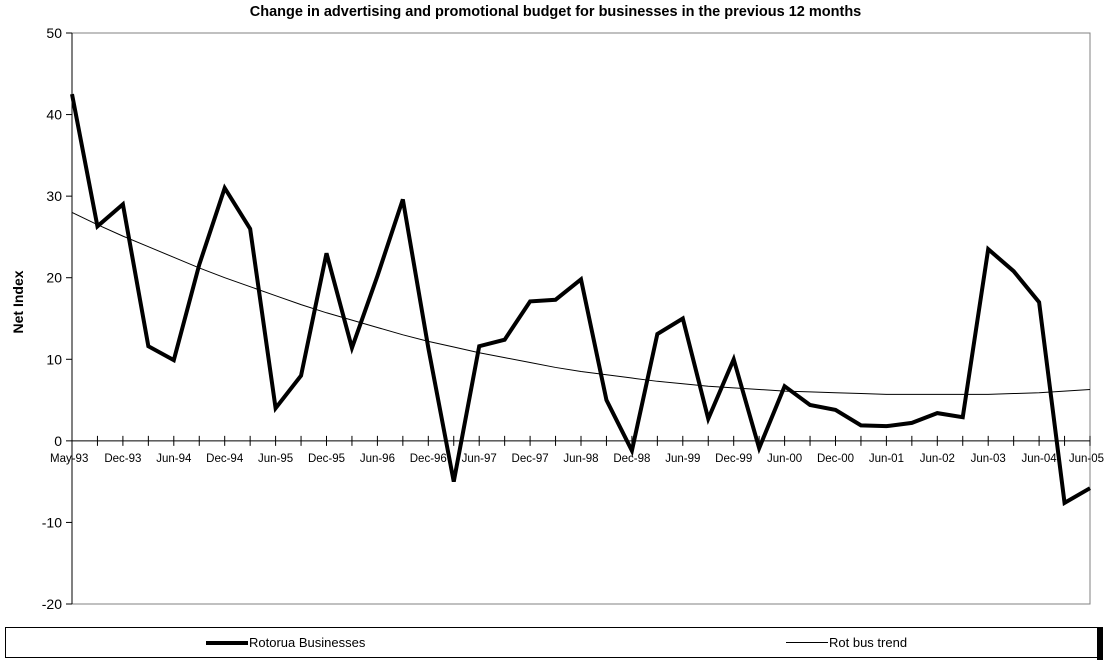  What do you see at coordinates (54, 33) in the screenshot?
I see `y-tick-label: 50` at bounding box center [54, 33].